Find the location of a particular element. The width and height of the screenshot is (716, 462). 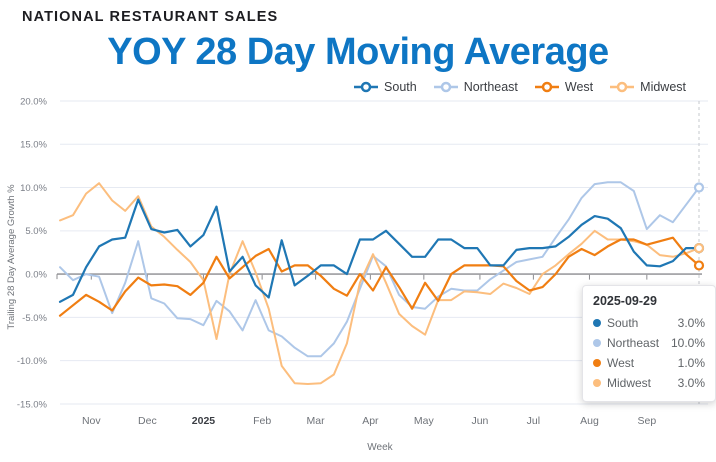

x-tick-label: Jul is located at coordinates (533, 421).